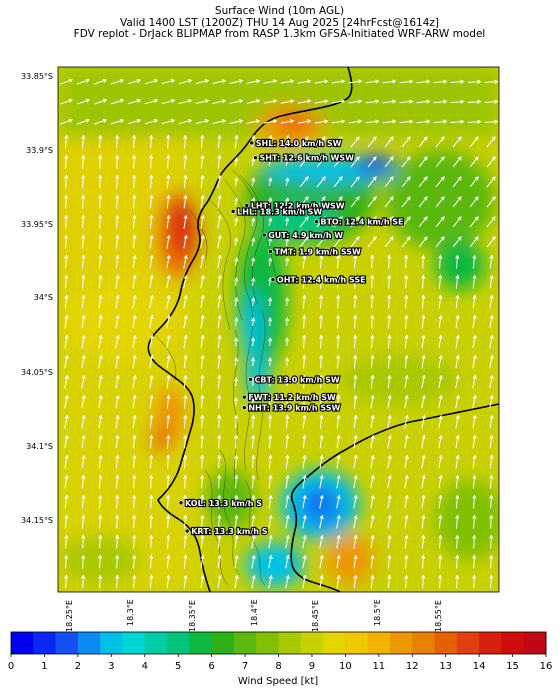 This screenshot has width=559, height=692. I want to click on map-title-line-1: Surface Wind (10m AGL), so click(279, 11).